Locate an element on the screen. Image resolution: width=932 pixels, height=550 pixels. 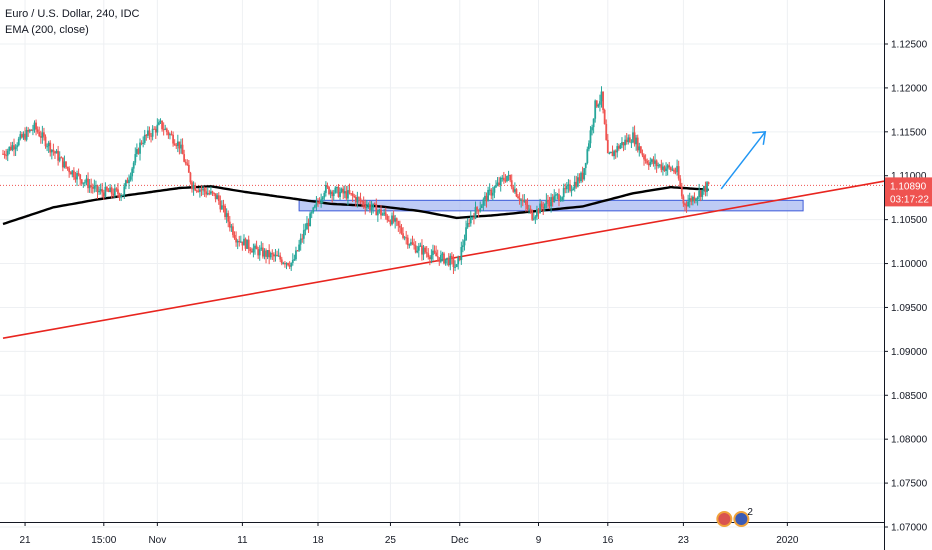
arrow-shaft is located at coordinates (743, 160).